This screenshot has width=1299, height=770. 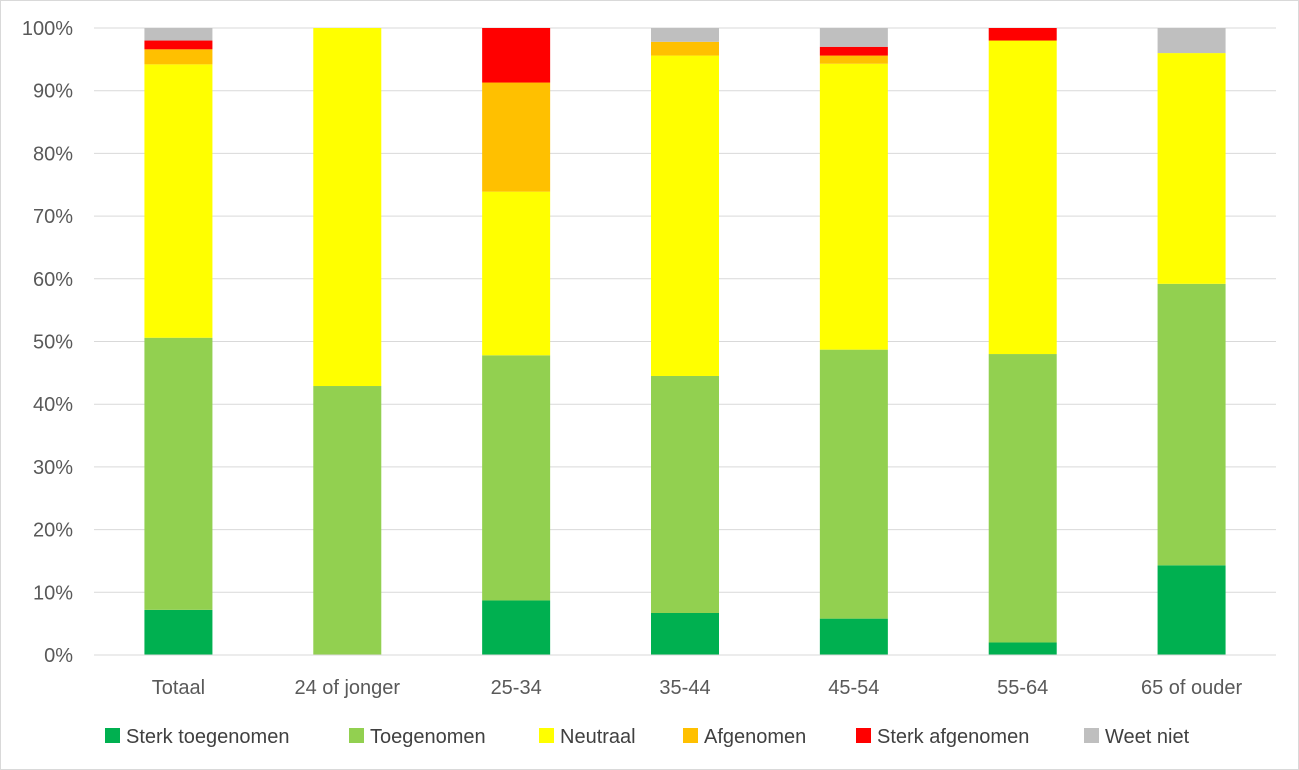 I want to click on bar-stack-65-of-ouder, so click(x=1191, y=341).